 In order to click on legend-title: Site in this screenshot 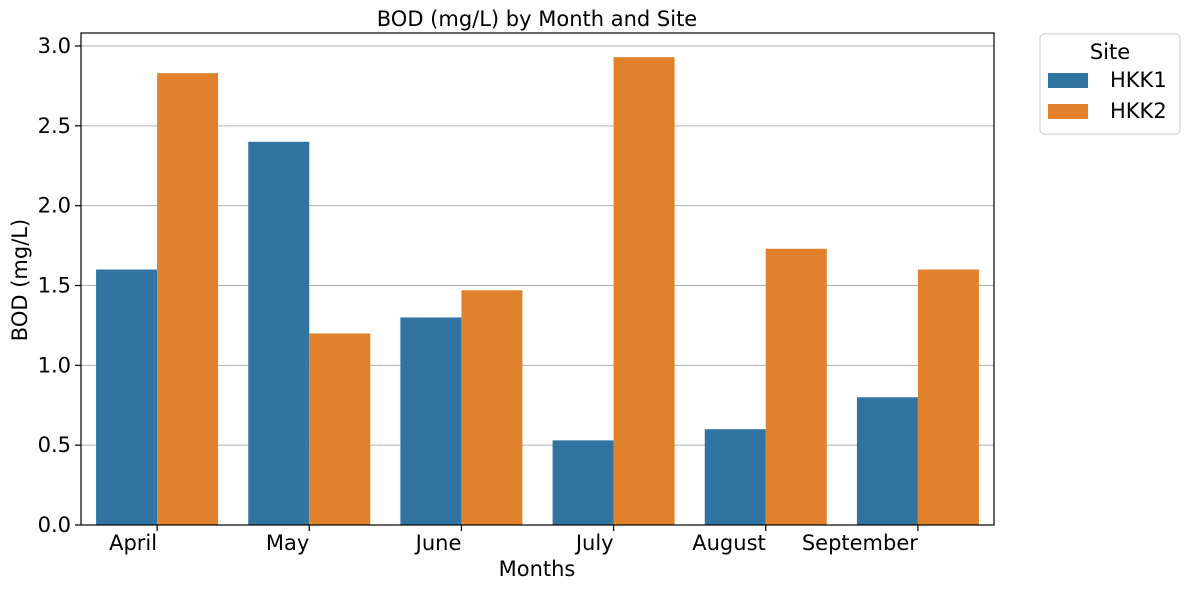, I will do `click(1110, 52)`.